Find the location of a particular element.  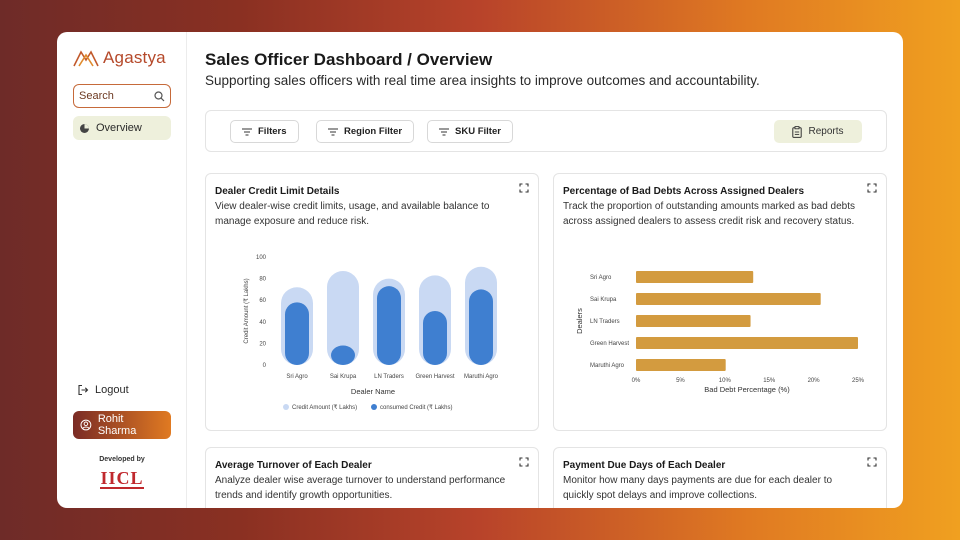

legend-label: consumed Credit (₹ Lakhs) is located at coordinates (416, 407).